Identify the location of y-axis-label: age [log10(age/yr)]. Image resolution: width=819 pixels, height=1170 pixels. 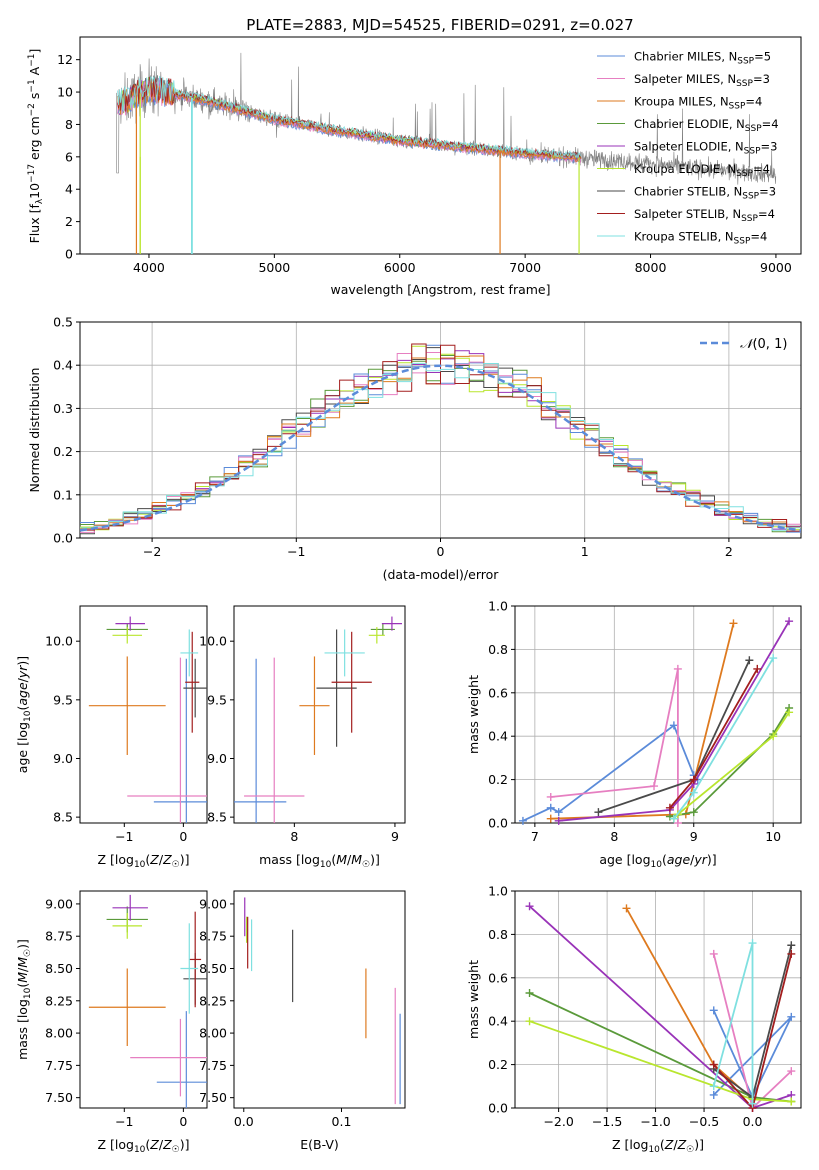
(24, 714).